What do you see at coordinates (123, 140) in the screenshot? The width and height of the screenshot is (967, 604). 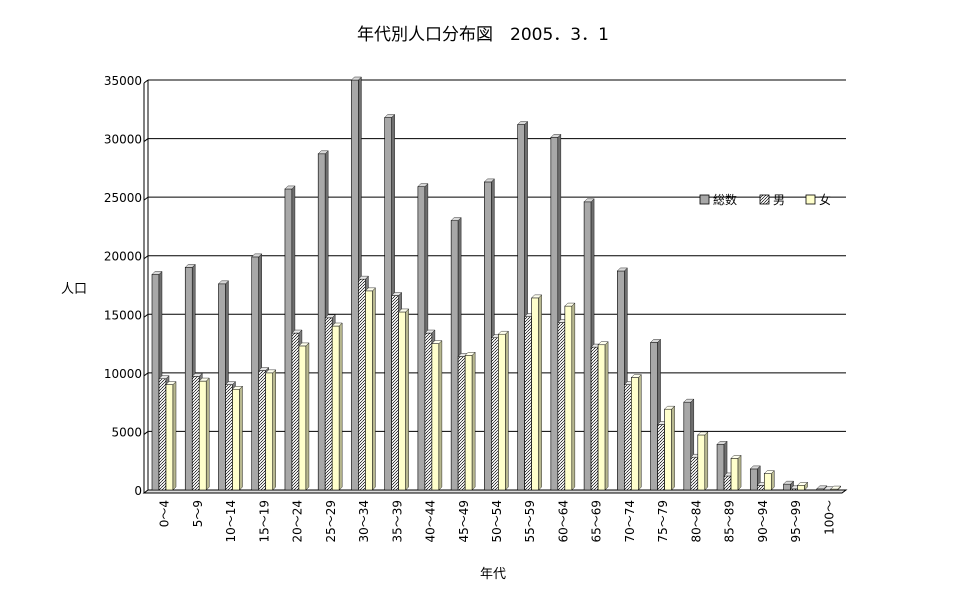 I see `y-tick-label: 30000` at bounding box center [123, 140].